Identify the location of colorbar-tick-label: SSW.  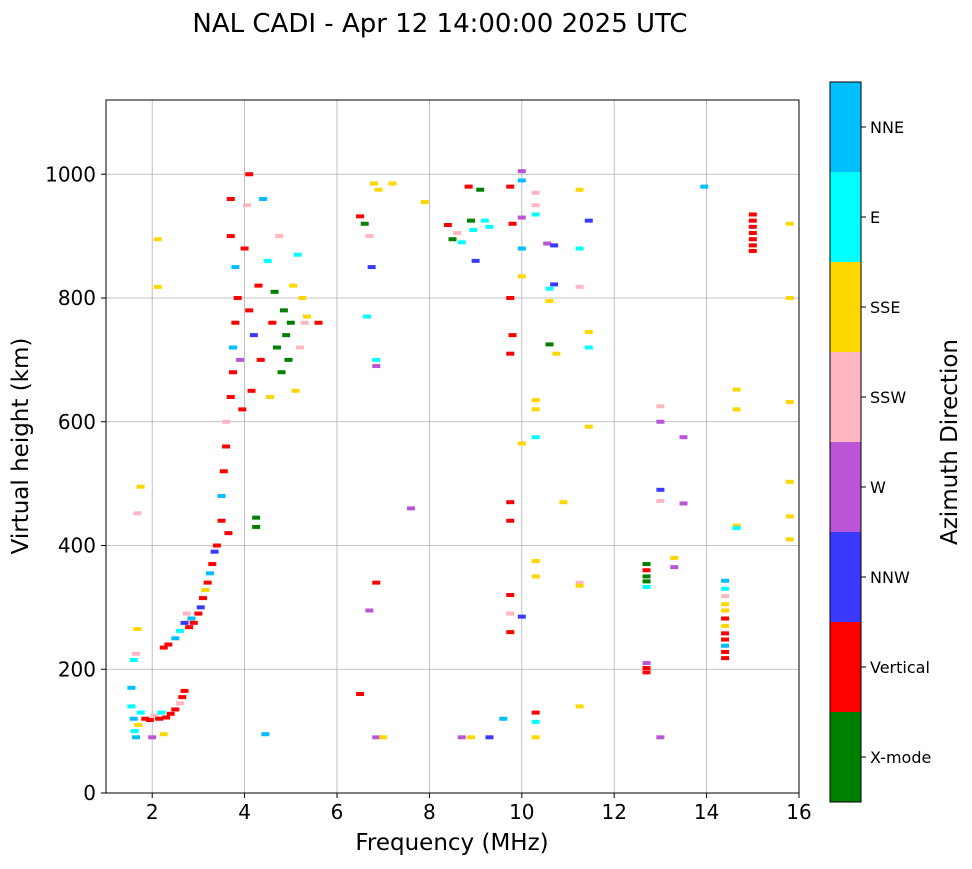
(888, 397).